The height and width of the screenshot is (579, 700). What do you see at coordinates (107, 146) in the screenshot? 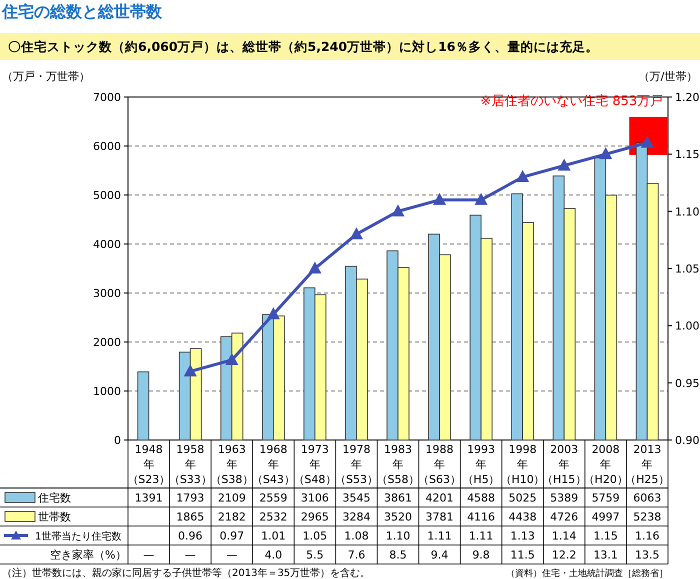
I see `y-tick-label: 6000` at bounding box center [107, 146].